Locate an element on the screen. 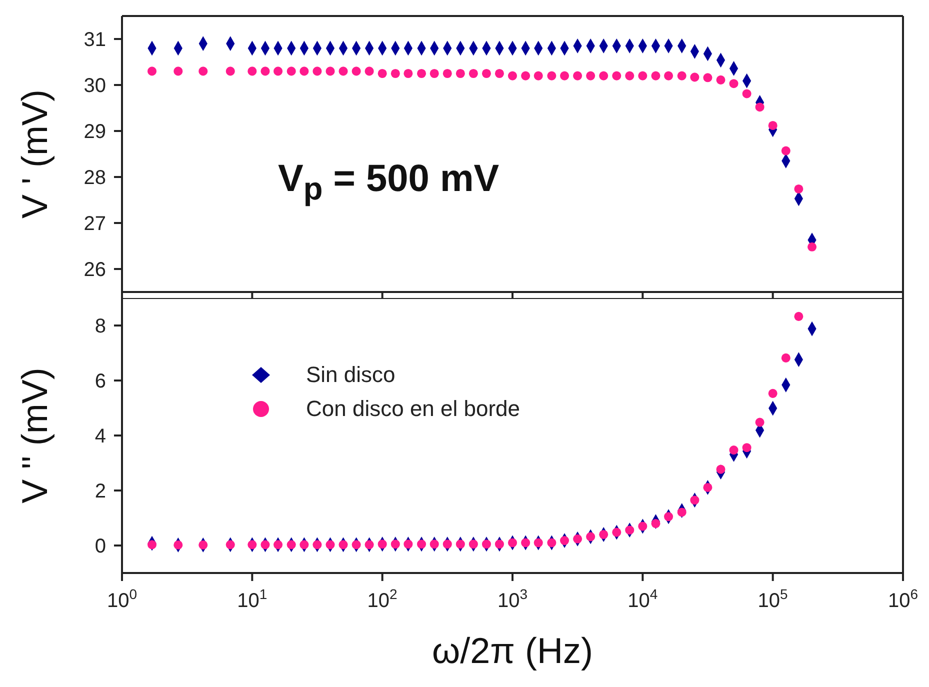 This screenshot has height=687, width=929. x-tick-label: 10$^{1}$ is located at coordinates (252, 599).